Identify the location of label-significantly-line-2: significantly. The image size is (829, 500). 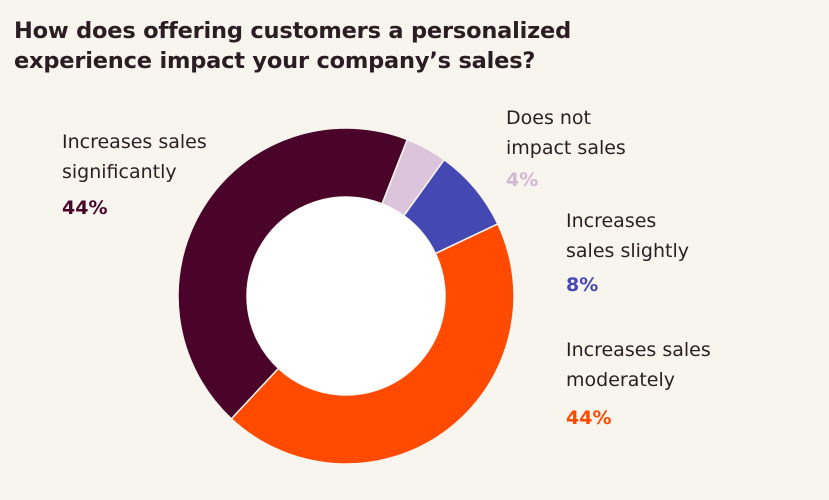
(119, 172).